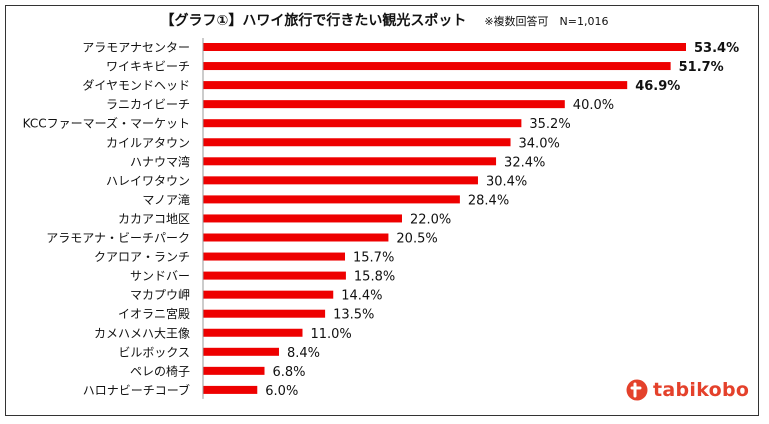 This screenshot has width=769, height=424. Describe the element at coordinates (353, 315) in the screenshot. I see `value-label: 13.5%` at that location.